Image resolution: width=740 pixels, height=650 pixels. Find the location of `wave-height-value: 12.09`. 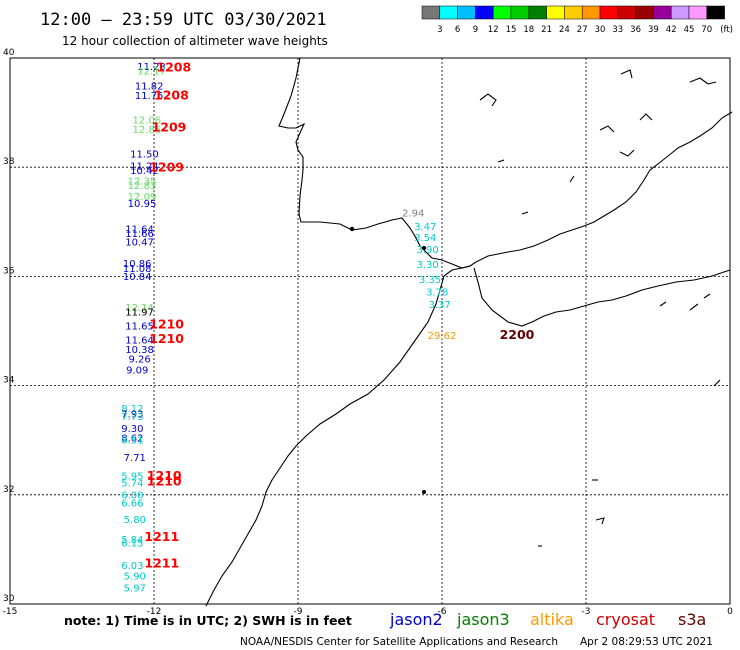

wave-height-value: 12.09 is located at coordinates (142, 197).